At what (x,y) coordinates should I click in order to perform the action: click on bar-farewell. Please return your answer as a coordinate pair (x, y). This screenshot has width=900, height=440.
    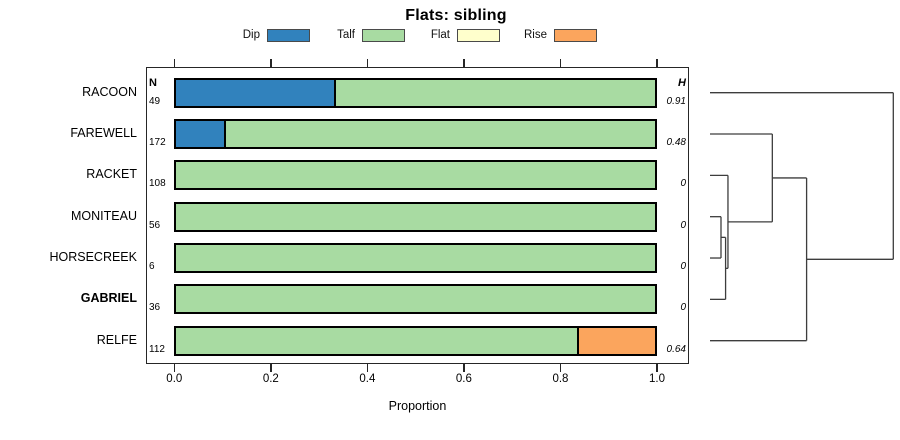
    Looking at the image, I should click on (415, 134).